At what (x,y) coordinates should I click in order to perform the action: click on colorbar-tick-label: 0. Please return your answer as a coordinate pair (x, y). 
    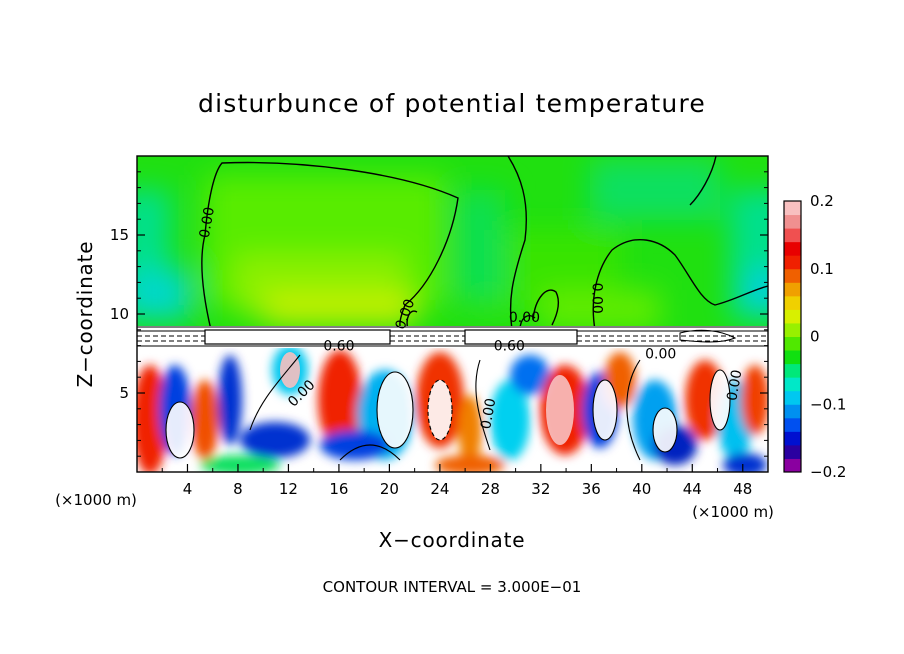
    Looking at the image, I should click on (815, 337).